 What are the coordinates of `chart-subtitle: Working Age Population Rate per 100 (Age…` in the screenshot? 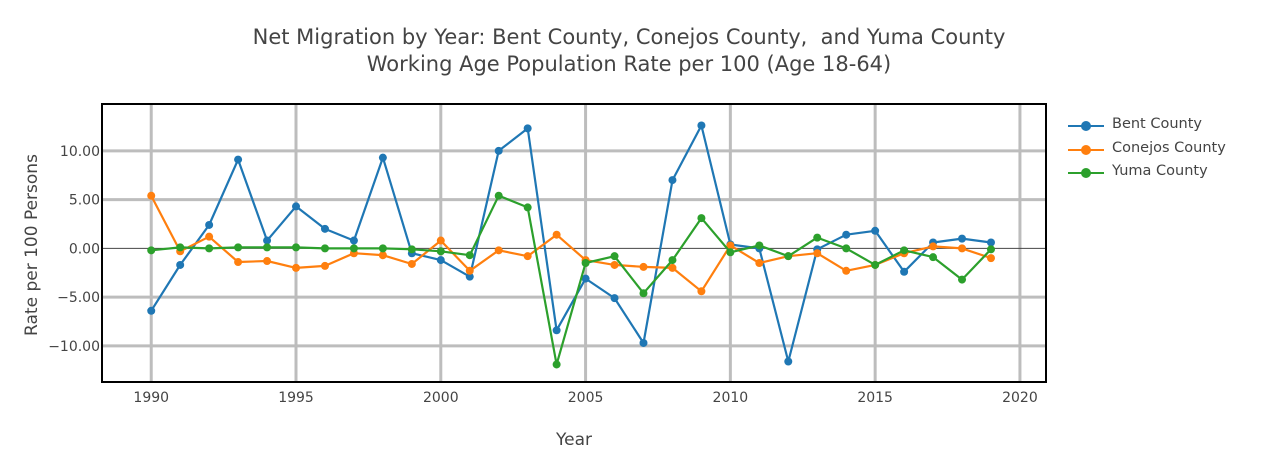 It's located at (629, 64).